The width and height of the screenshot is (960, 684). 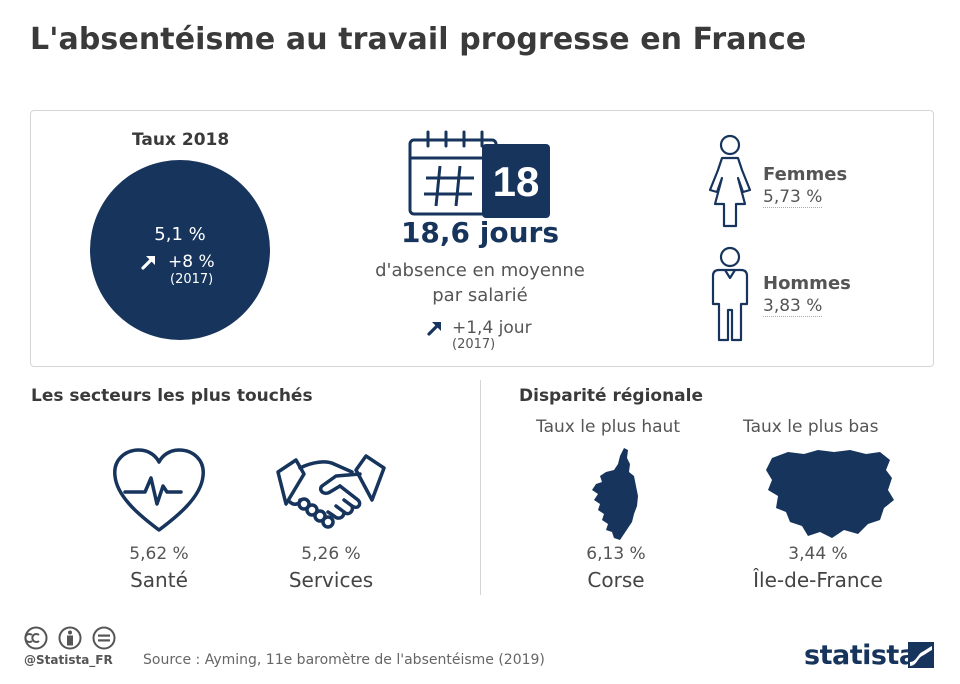 What do you see at coordinates (616, 580) in the screenshot?
I see `regional-highest-label: Corse` at bounding box center [616, 580].